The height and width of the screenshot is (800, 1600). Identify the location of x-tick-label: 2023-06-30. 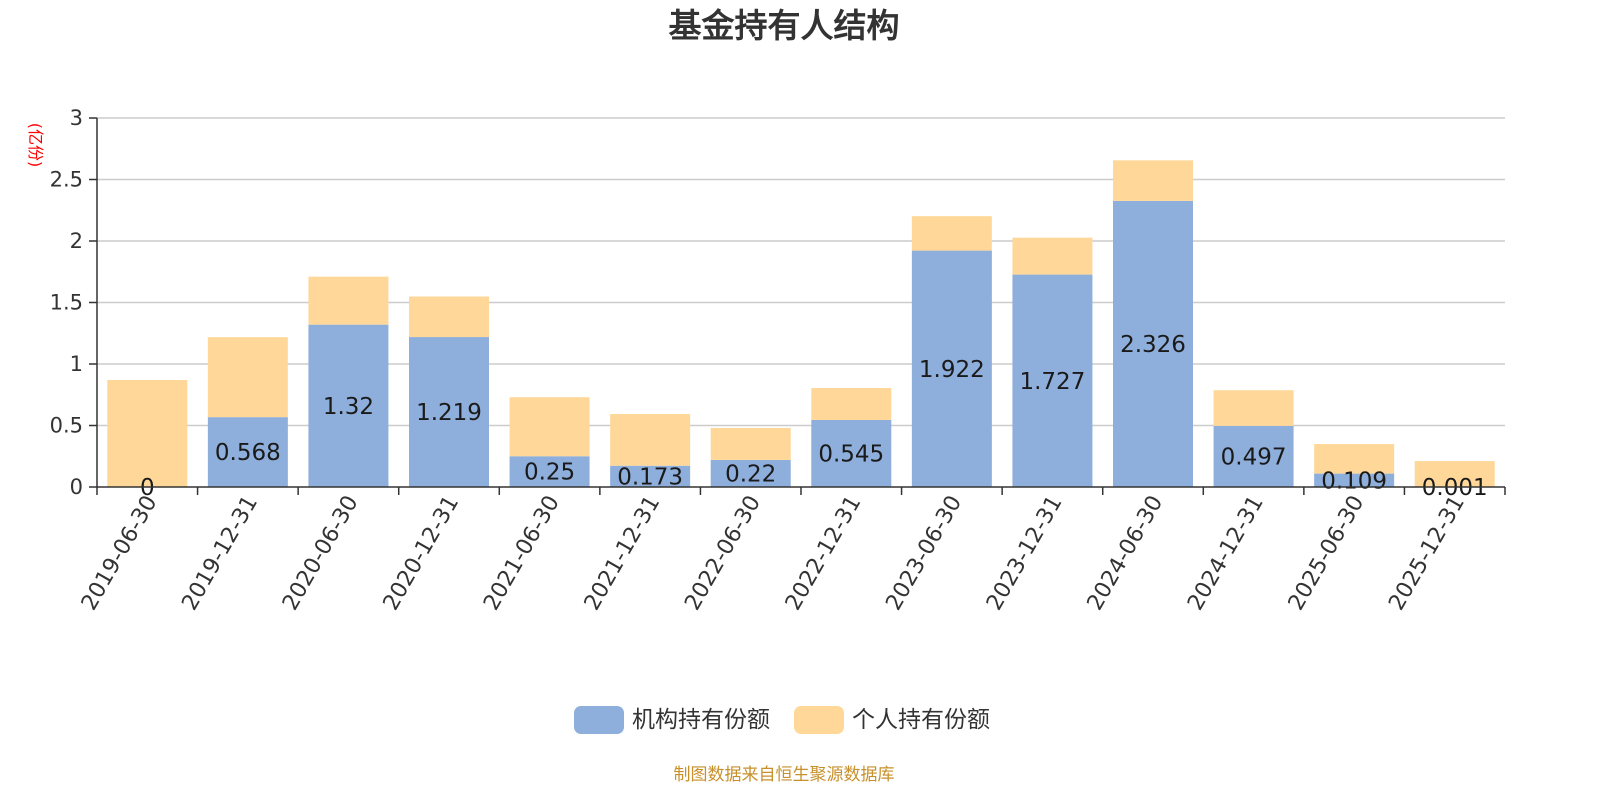
(924, 553).